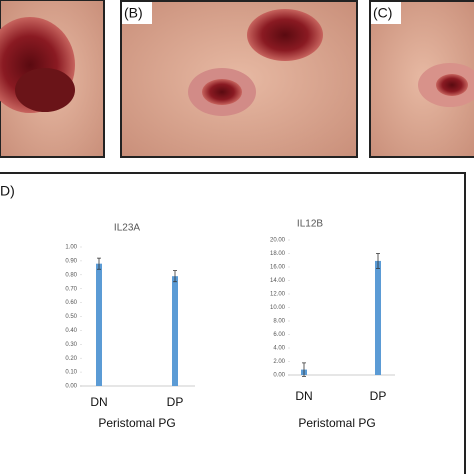  What do you see at coordinates (52, 79) in the screenshot?
I see `photo-a` at bounding box center [52, 79].